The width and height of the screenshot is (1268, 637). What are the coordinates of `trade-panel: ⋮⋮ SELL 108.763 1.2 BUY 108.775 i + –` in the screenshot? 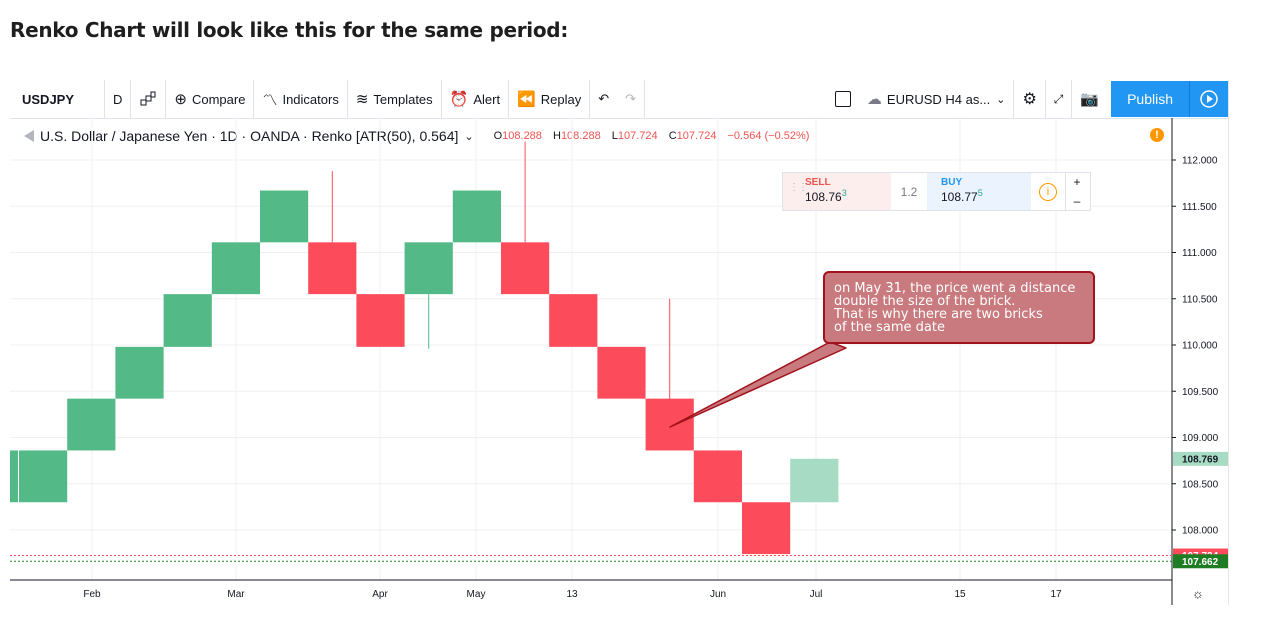 It's located at (936, 191).